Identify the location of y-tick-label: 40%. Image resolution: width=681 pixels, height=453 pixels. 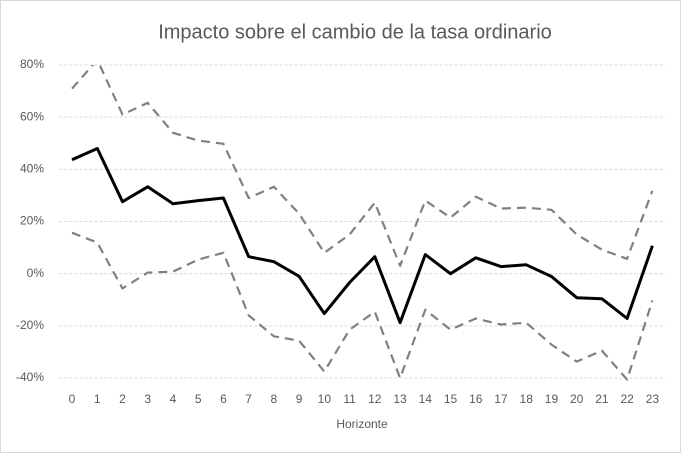
(32, 169).